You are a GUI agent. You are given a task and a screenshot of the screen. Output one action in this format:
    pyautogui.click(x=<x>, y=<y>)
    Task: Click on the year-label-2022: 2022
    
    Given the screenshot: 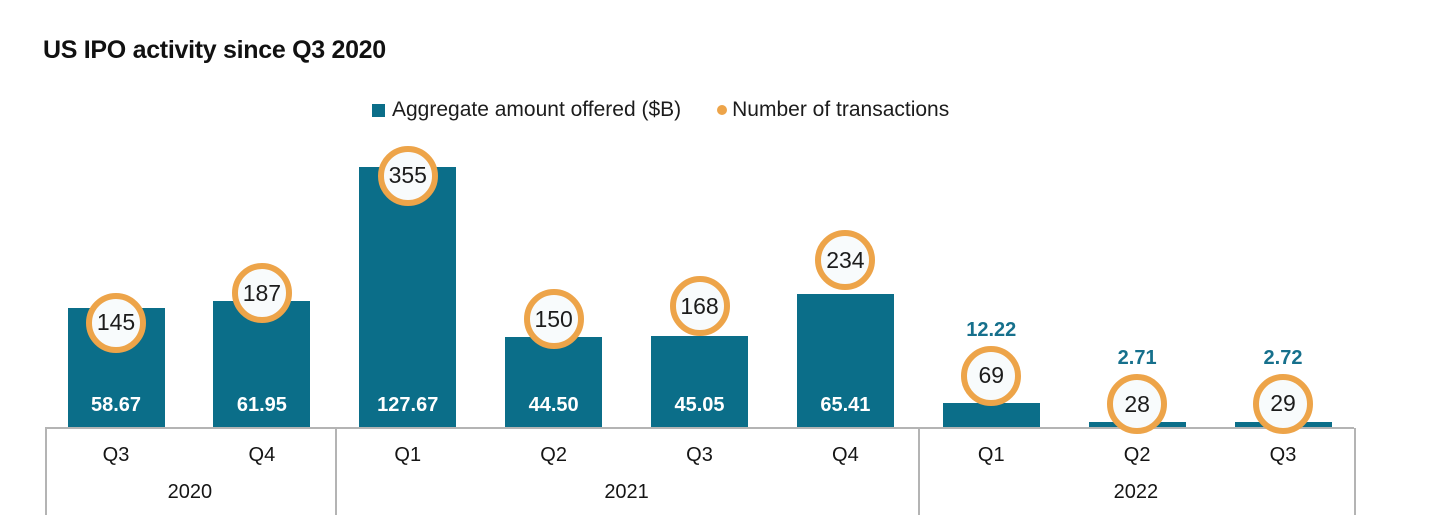 What is the action you would take?
    pyautogui.click(x=1136, y=492)
    